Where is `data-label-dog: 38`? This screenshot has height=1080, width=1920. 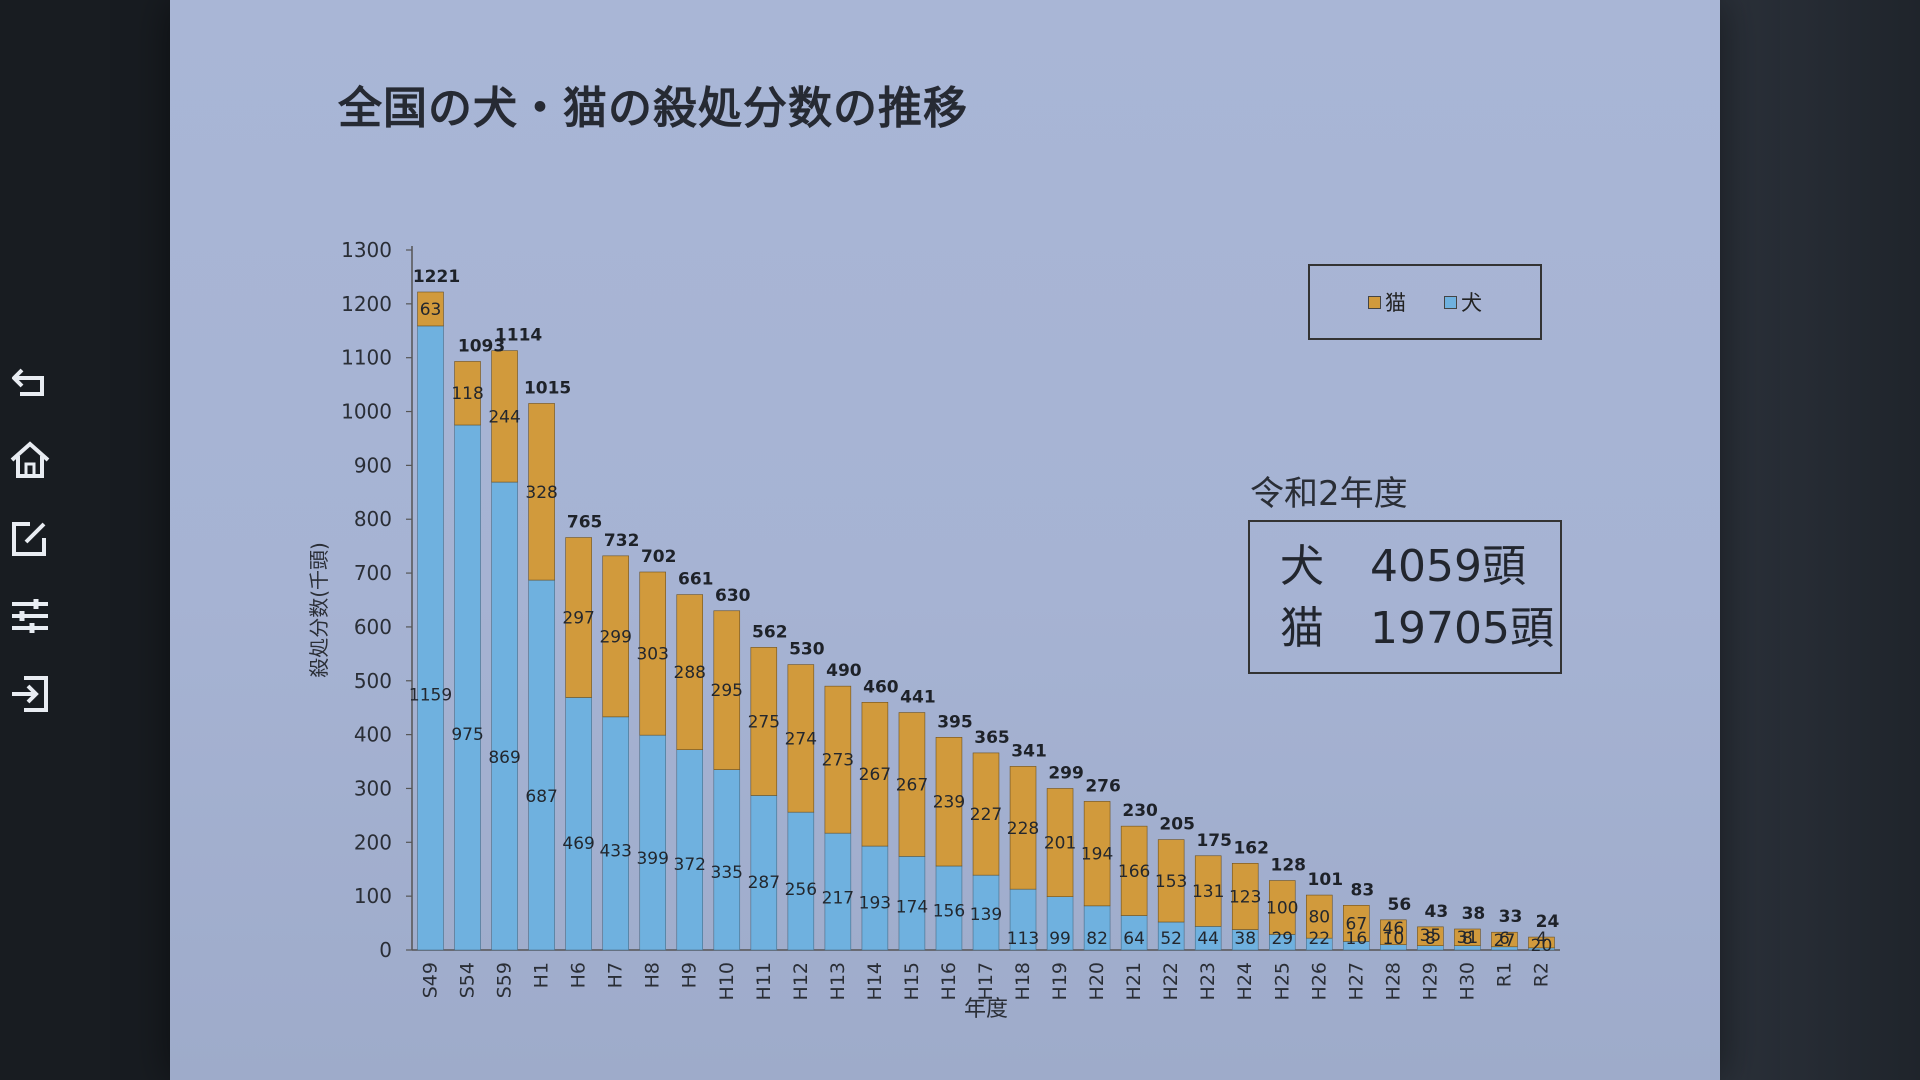 data-label-dog: 38 is located at coordinates (1245, 939).